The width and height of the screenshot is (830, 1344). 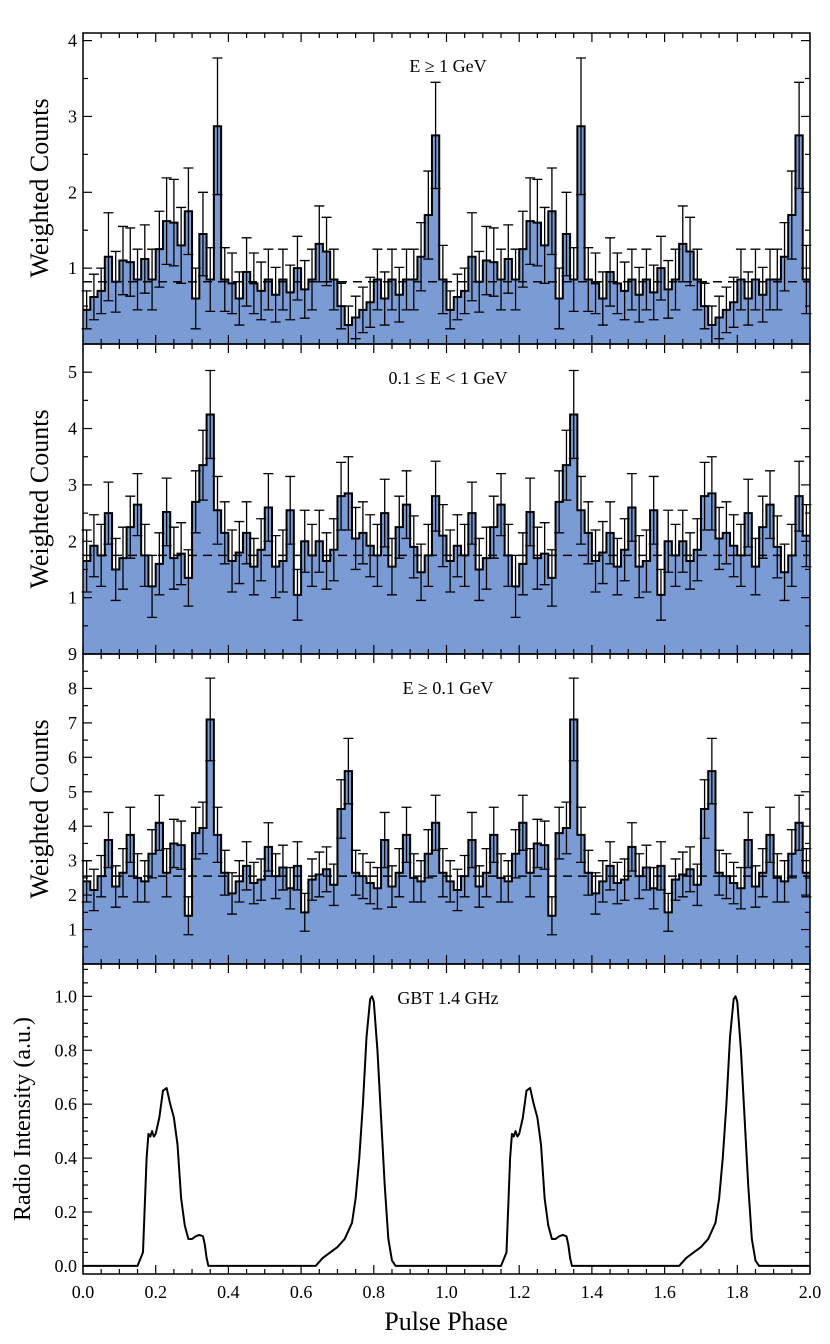 I want to click on y-tick-label: 0.6, so click(x=66, y=1104).